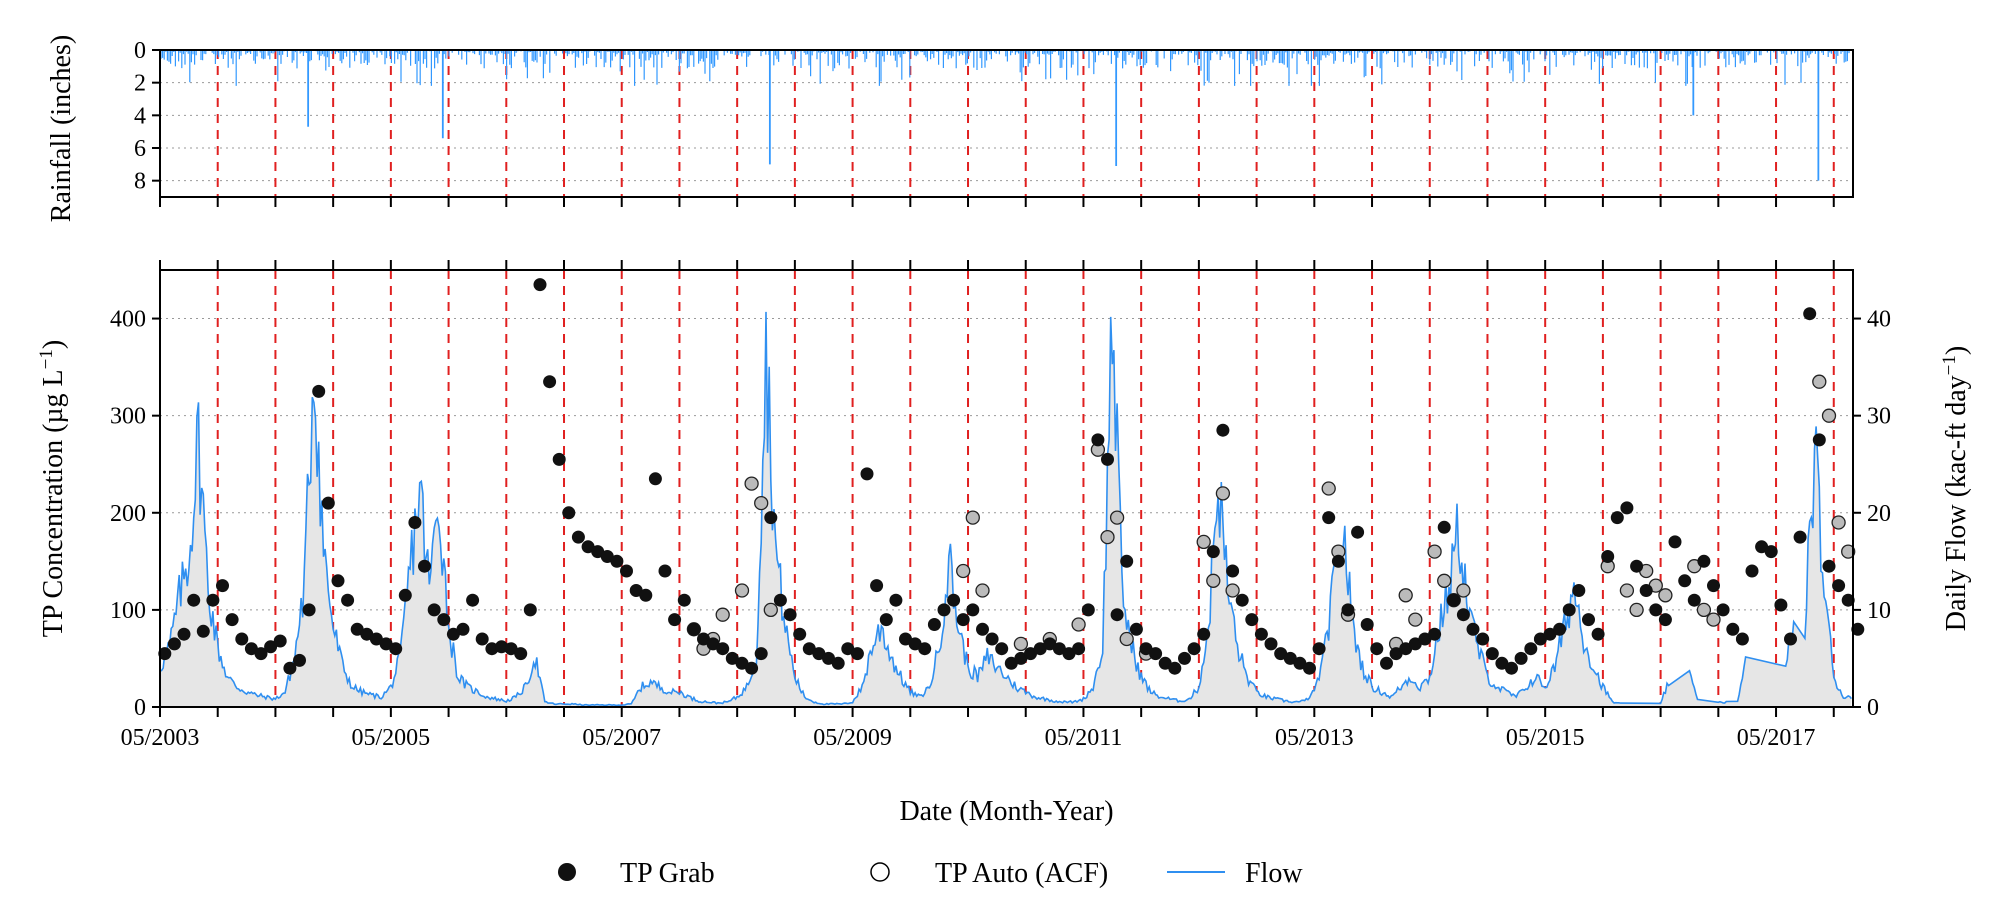  Describe the element at coordinates (567, 872) in the screenshot. I see `legend-tp-grab-marker` at that location.